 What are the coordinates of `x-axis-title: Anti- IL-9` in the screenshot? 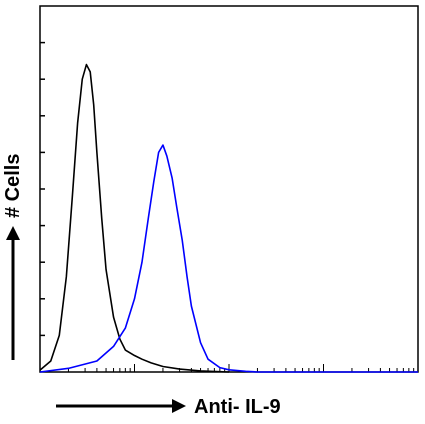 It's located at (237, 407).